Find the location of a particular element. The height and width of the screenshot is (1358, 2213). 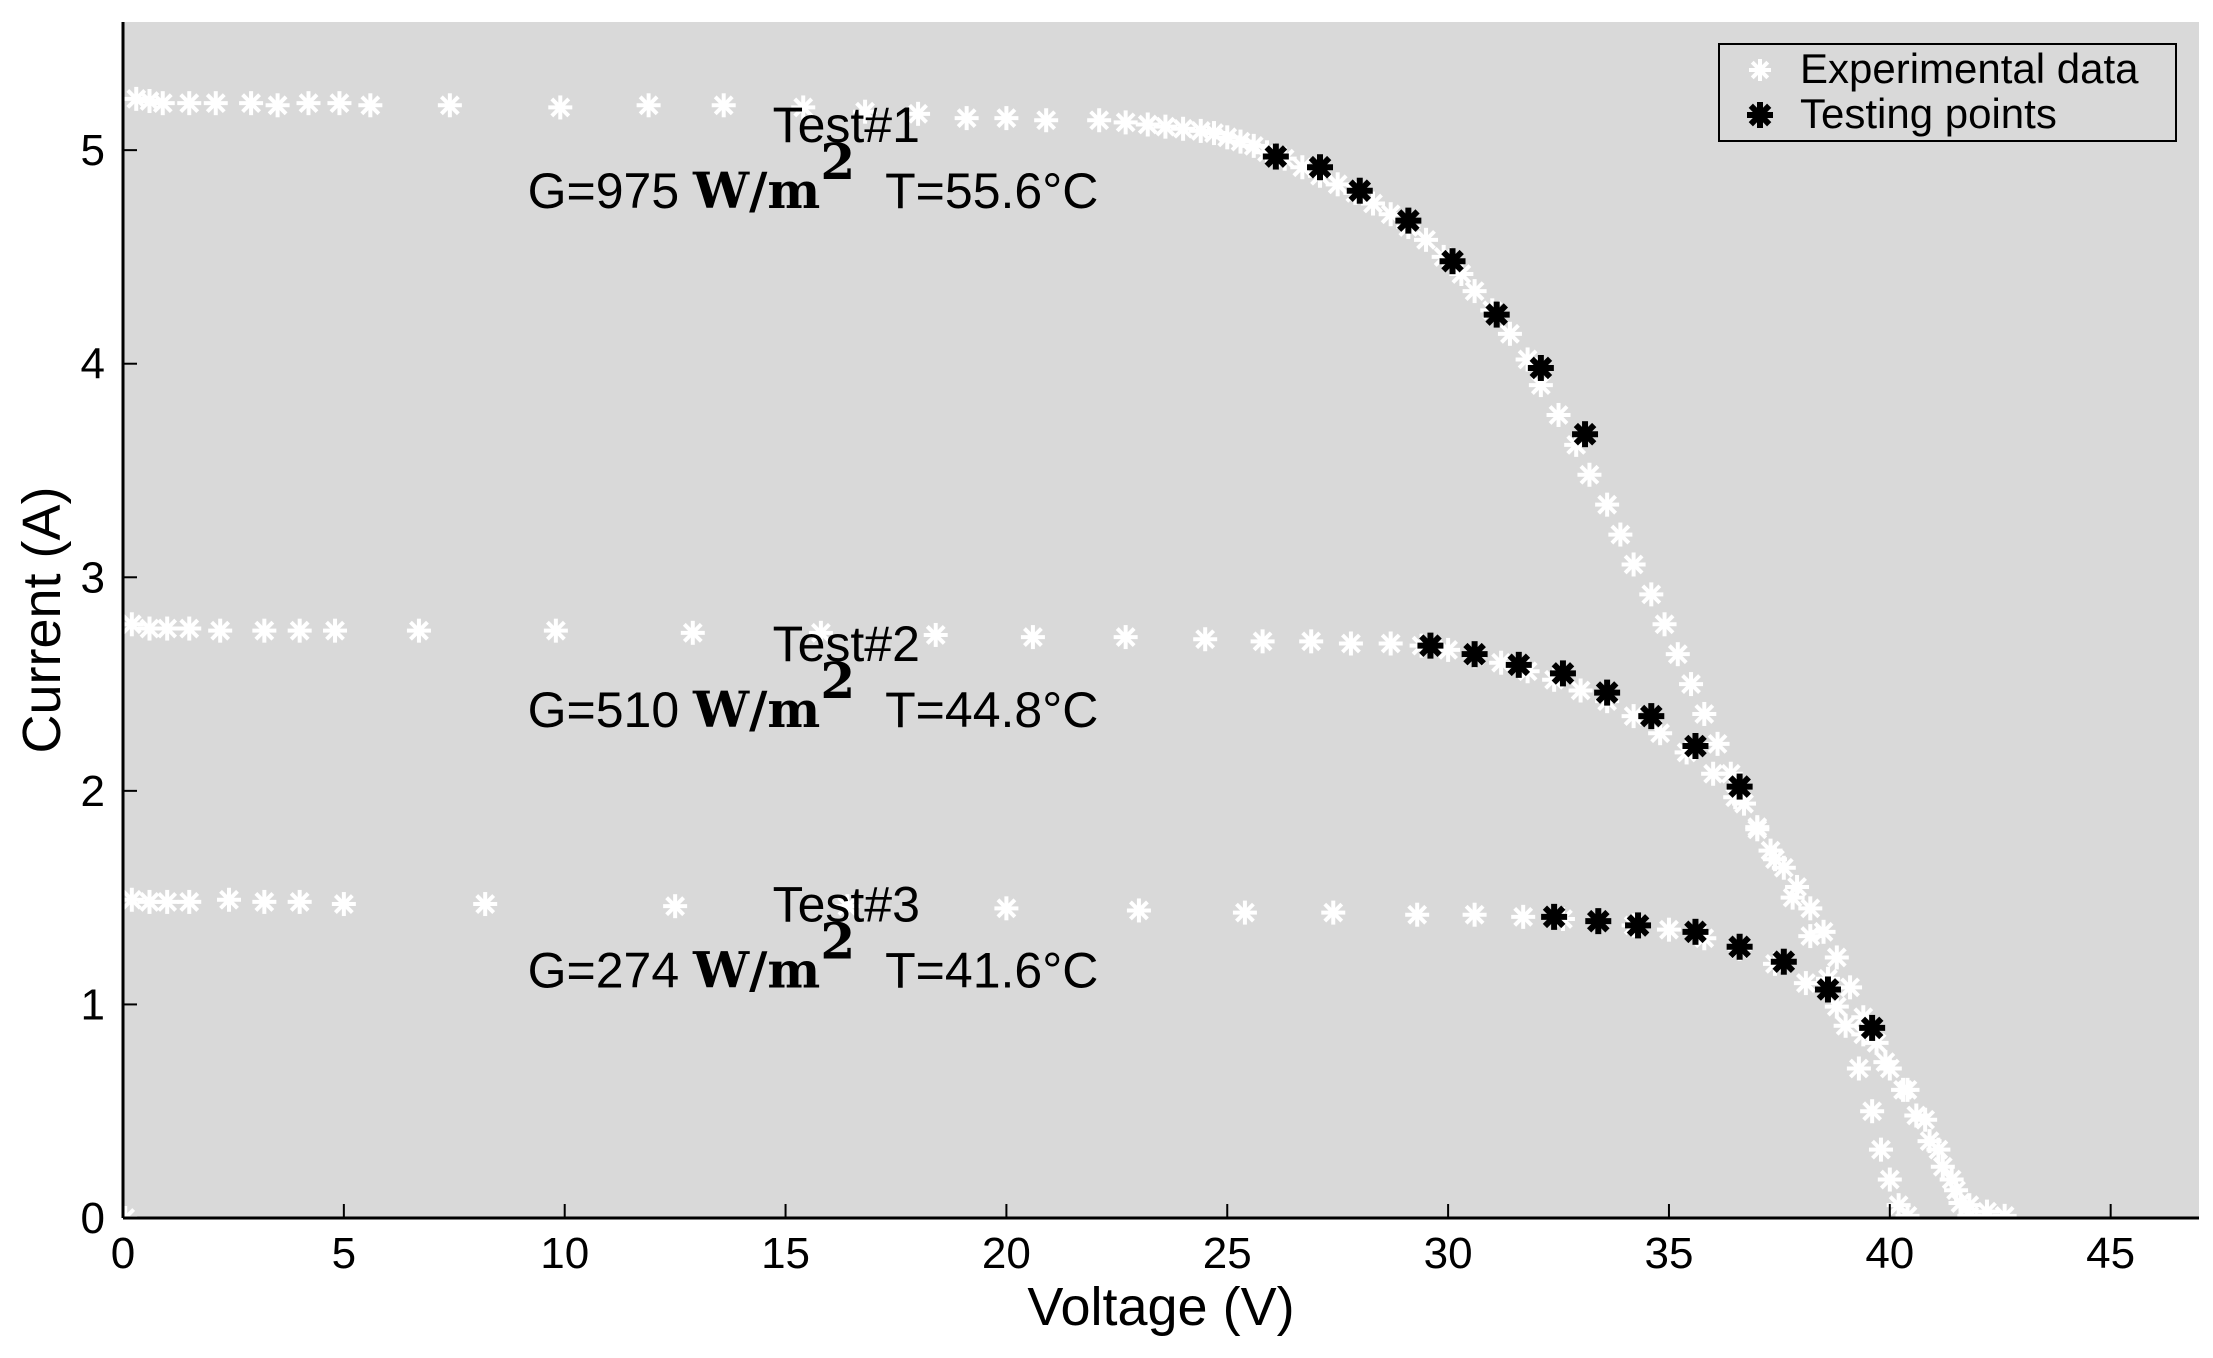

x-tick-label: 35 is located at coordinates (1668, 1253).